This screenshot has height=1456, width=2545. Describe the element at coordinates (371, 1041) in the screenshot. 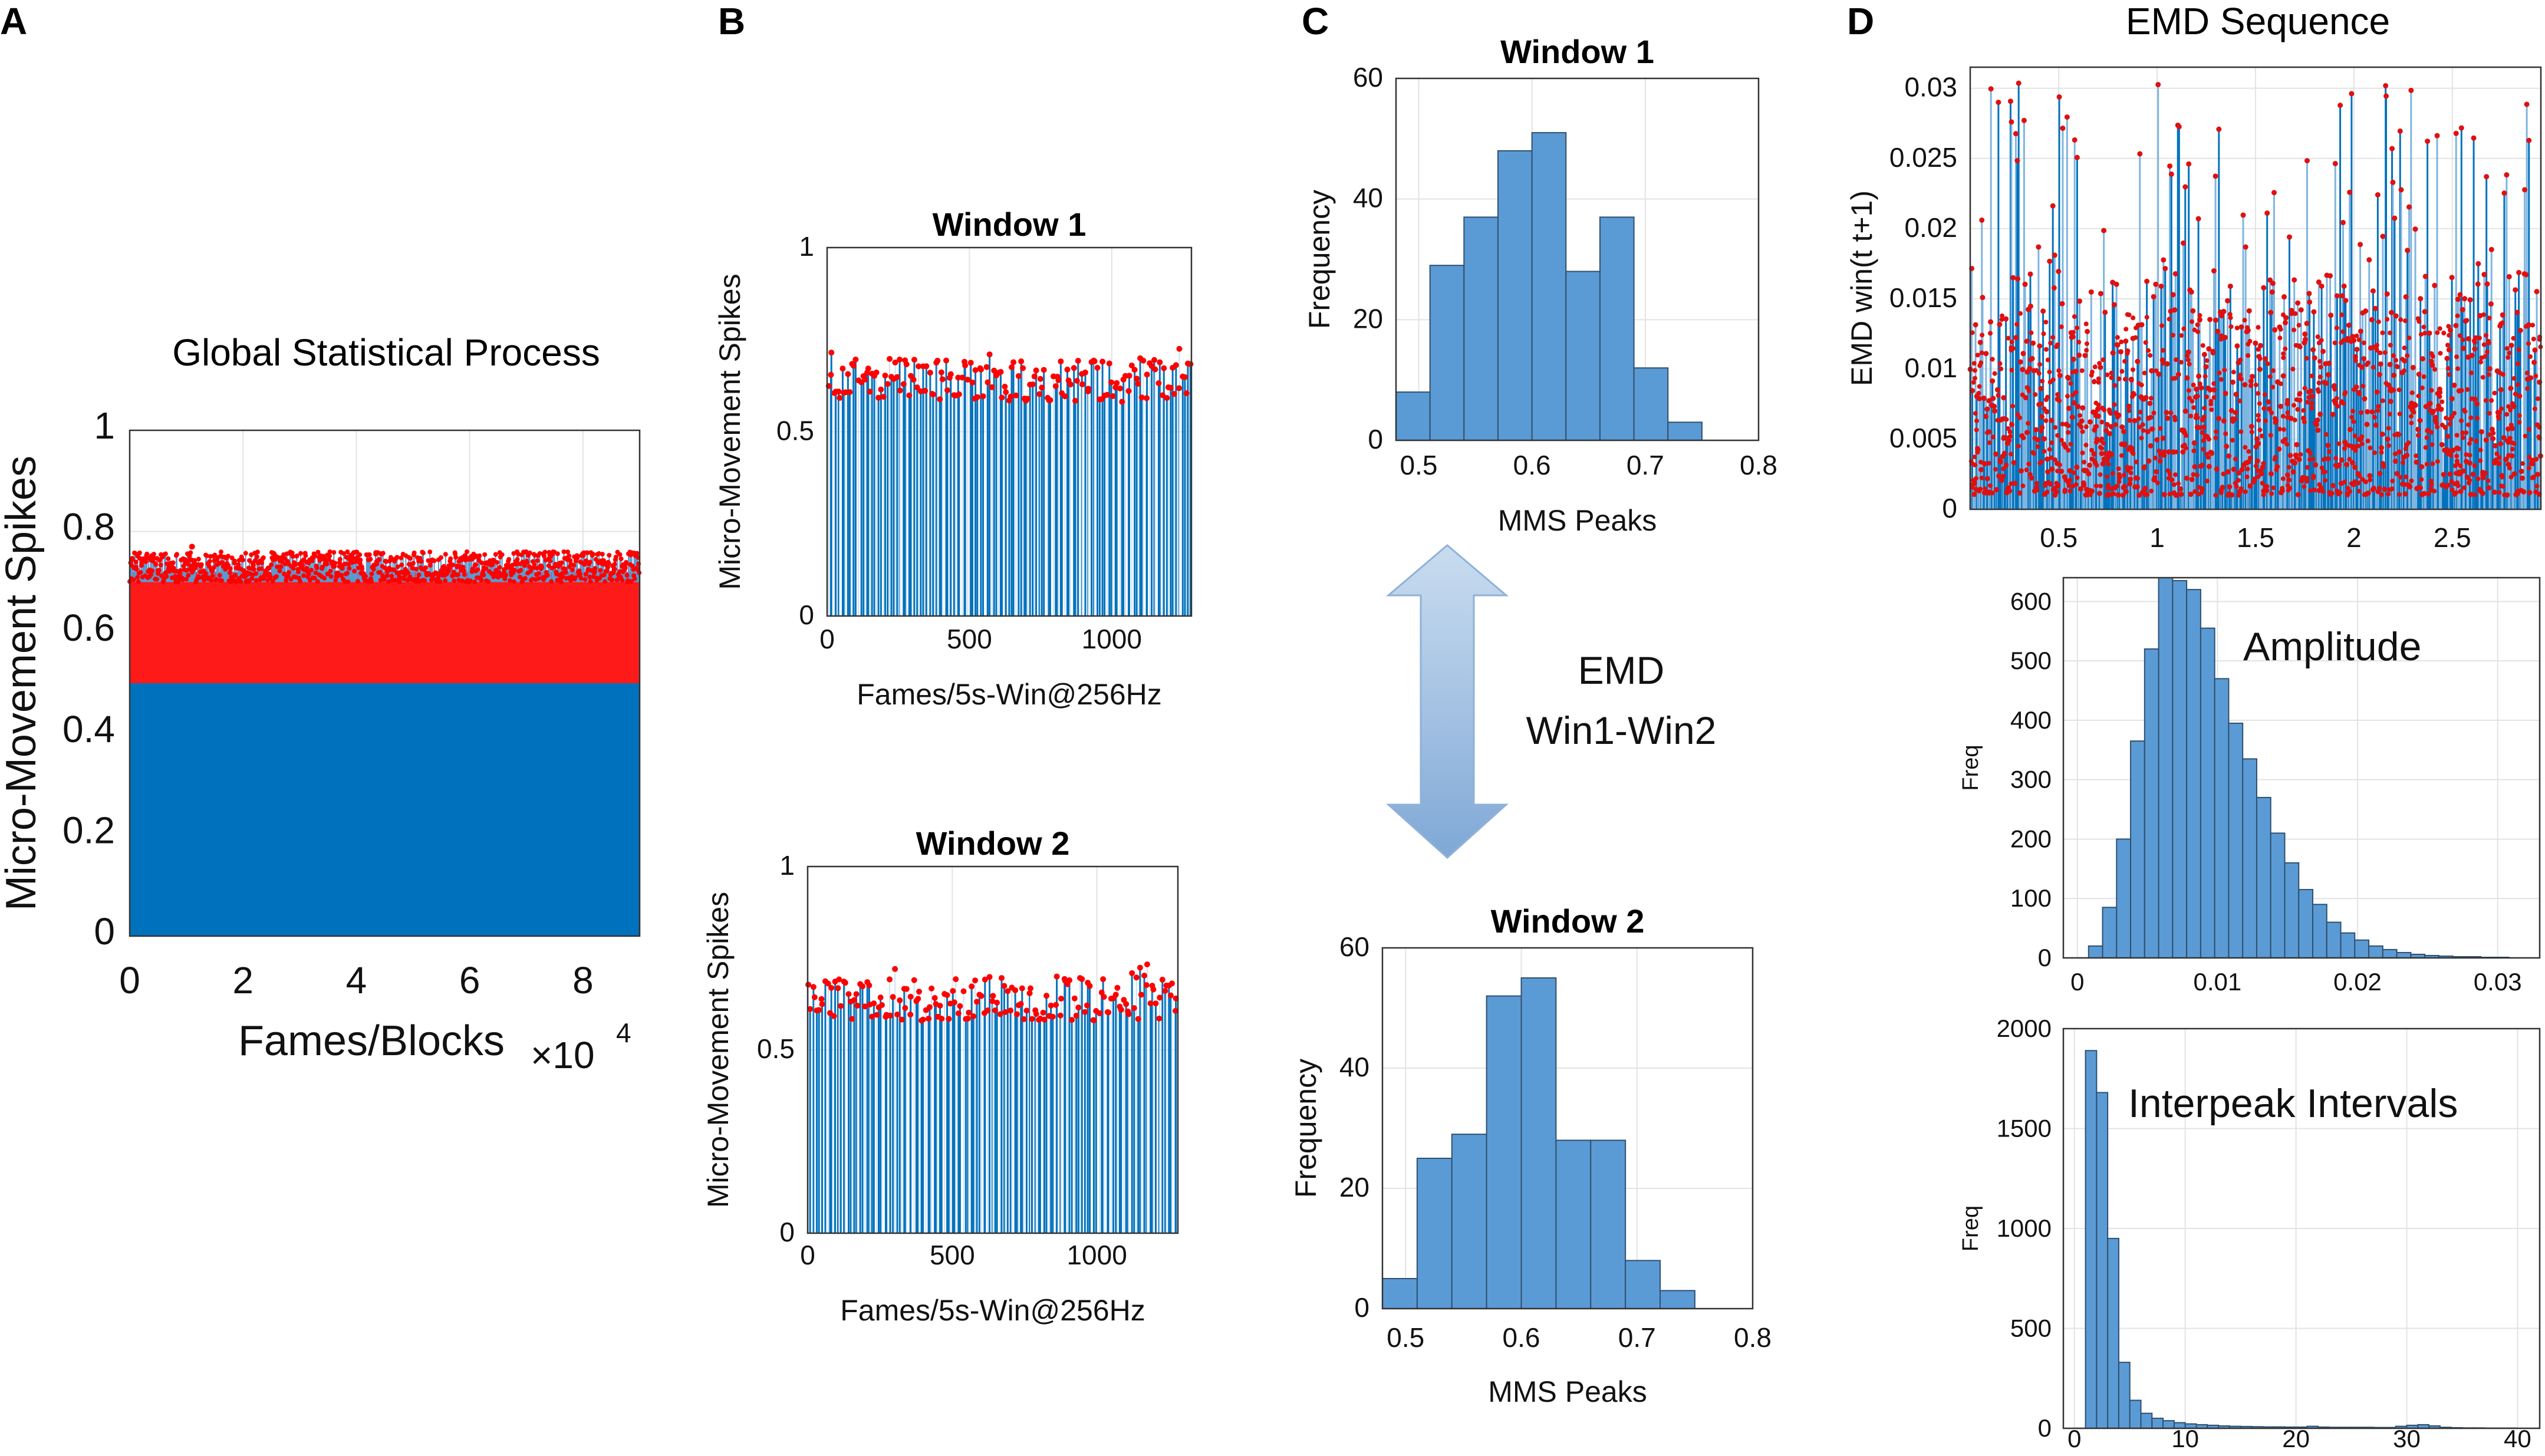

I see `x-axis-label: Fames/Blocks` at that location.